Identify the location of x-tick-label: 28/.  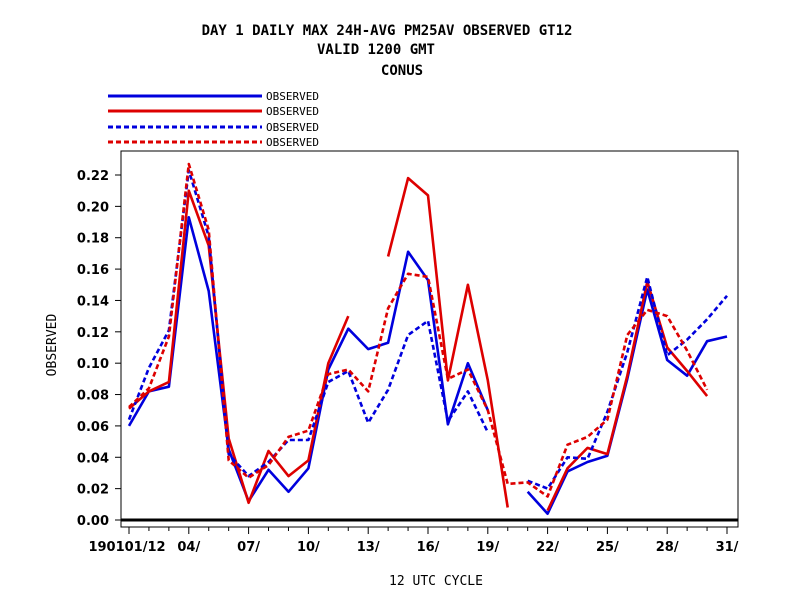
(667, 547).